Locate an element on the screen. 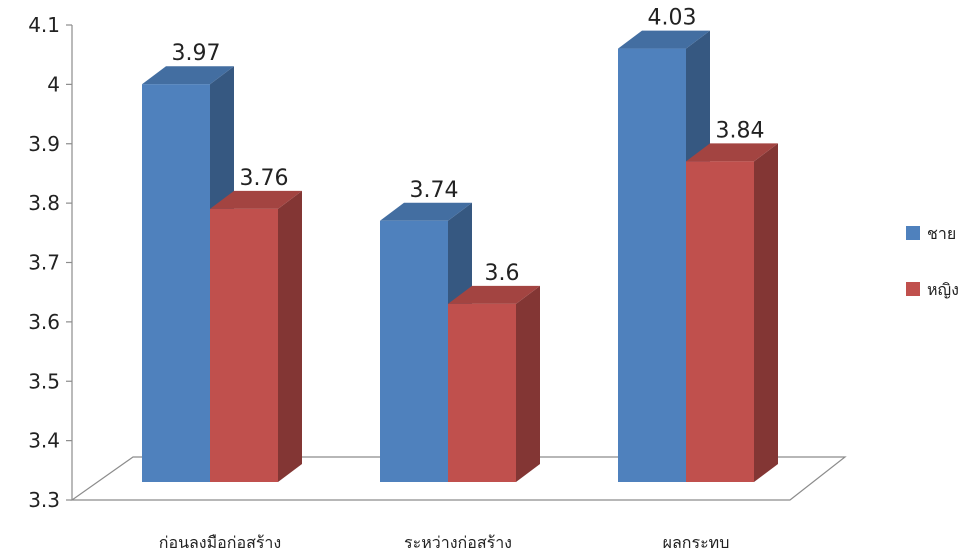  y-tick-label: 3.9 is located at coordinates (44, 144).